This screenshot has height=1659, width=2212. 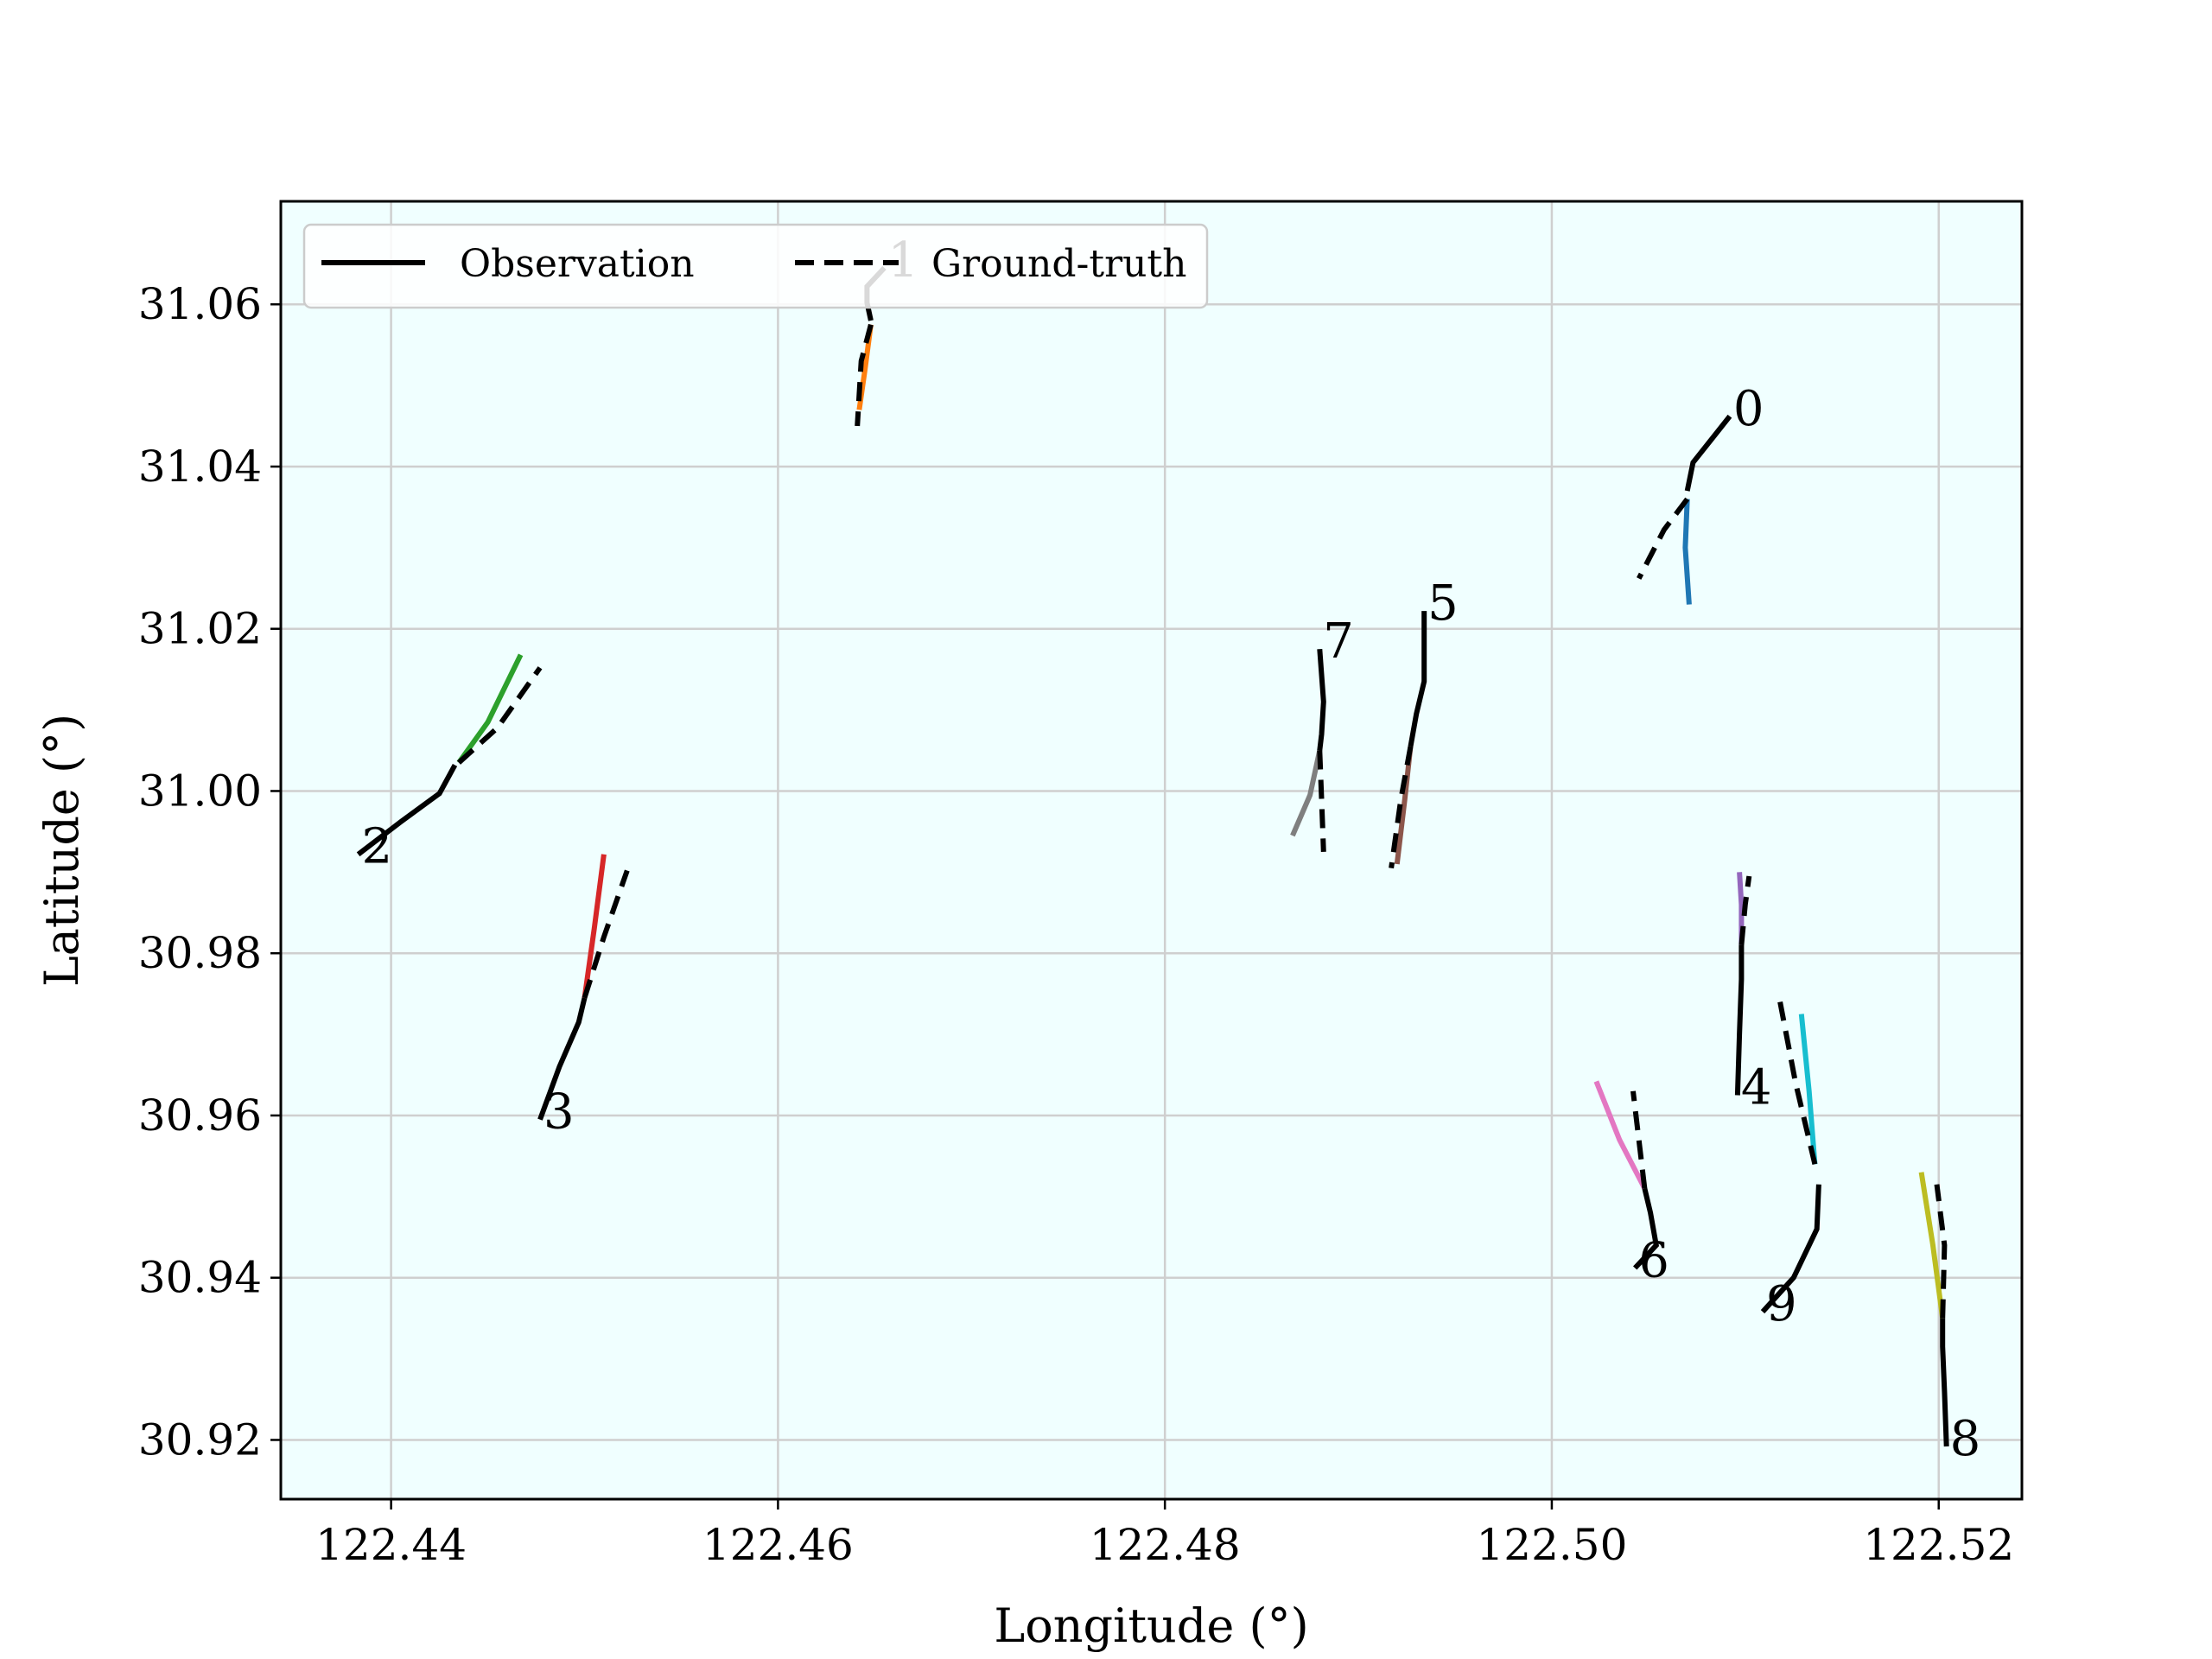 I want to click on trajectory-label-4: 4, so click(x=1756, y=1088).